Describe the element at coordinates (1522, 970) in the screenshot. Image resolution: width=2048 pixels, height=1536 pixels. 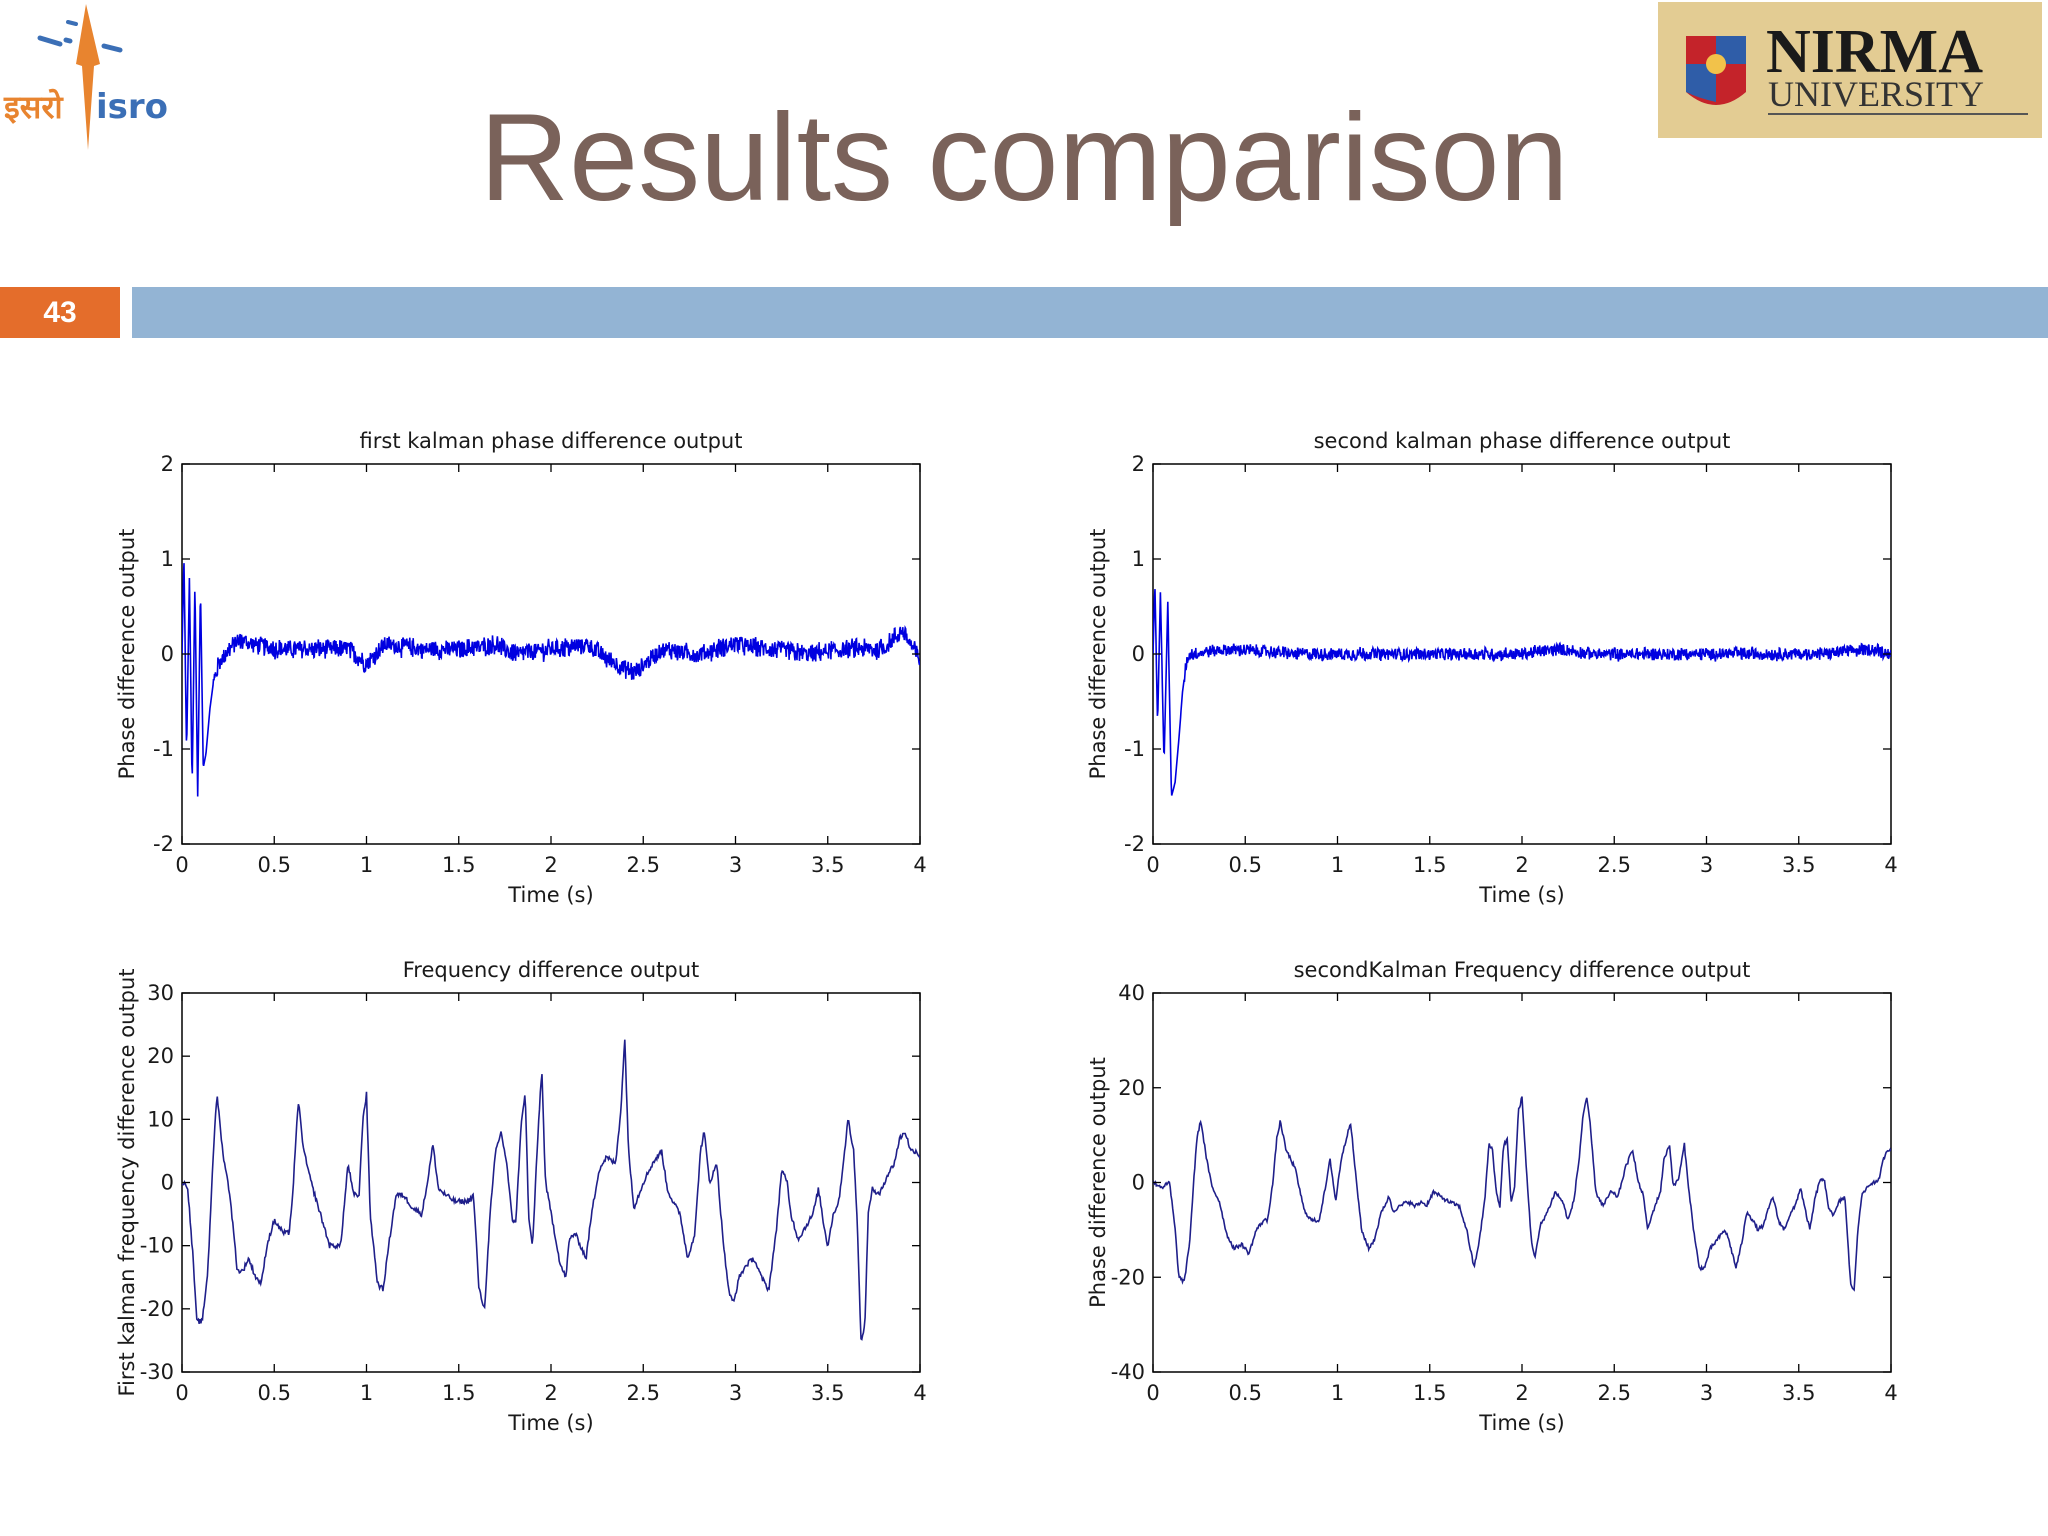
I see `chart-title: secondKalman Frequency difference output` at that location.